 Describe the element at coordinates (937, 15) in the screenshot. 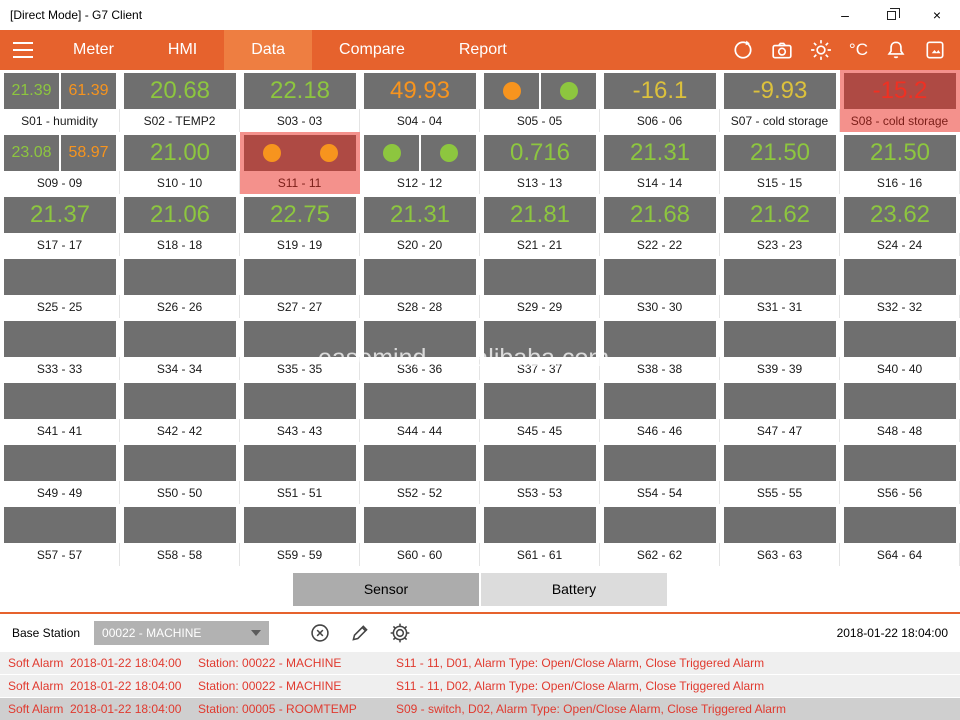

I see `close-button: ×` at that location.